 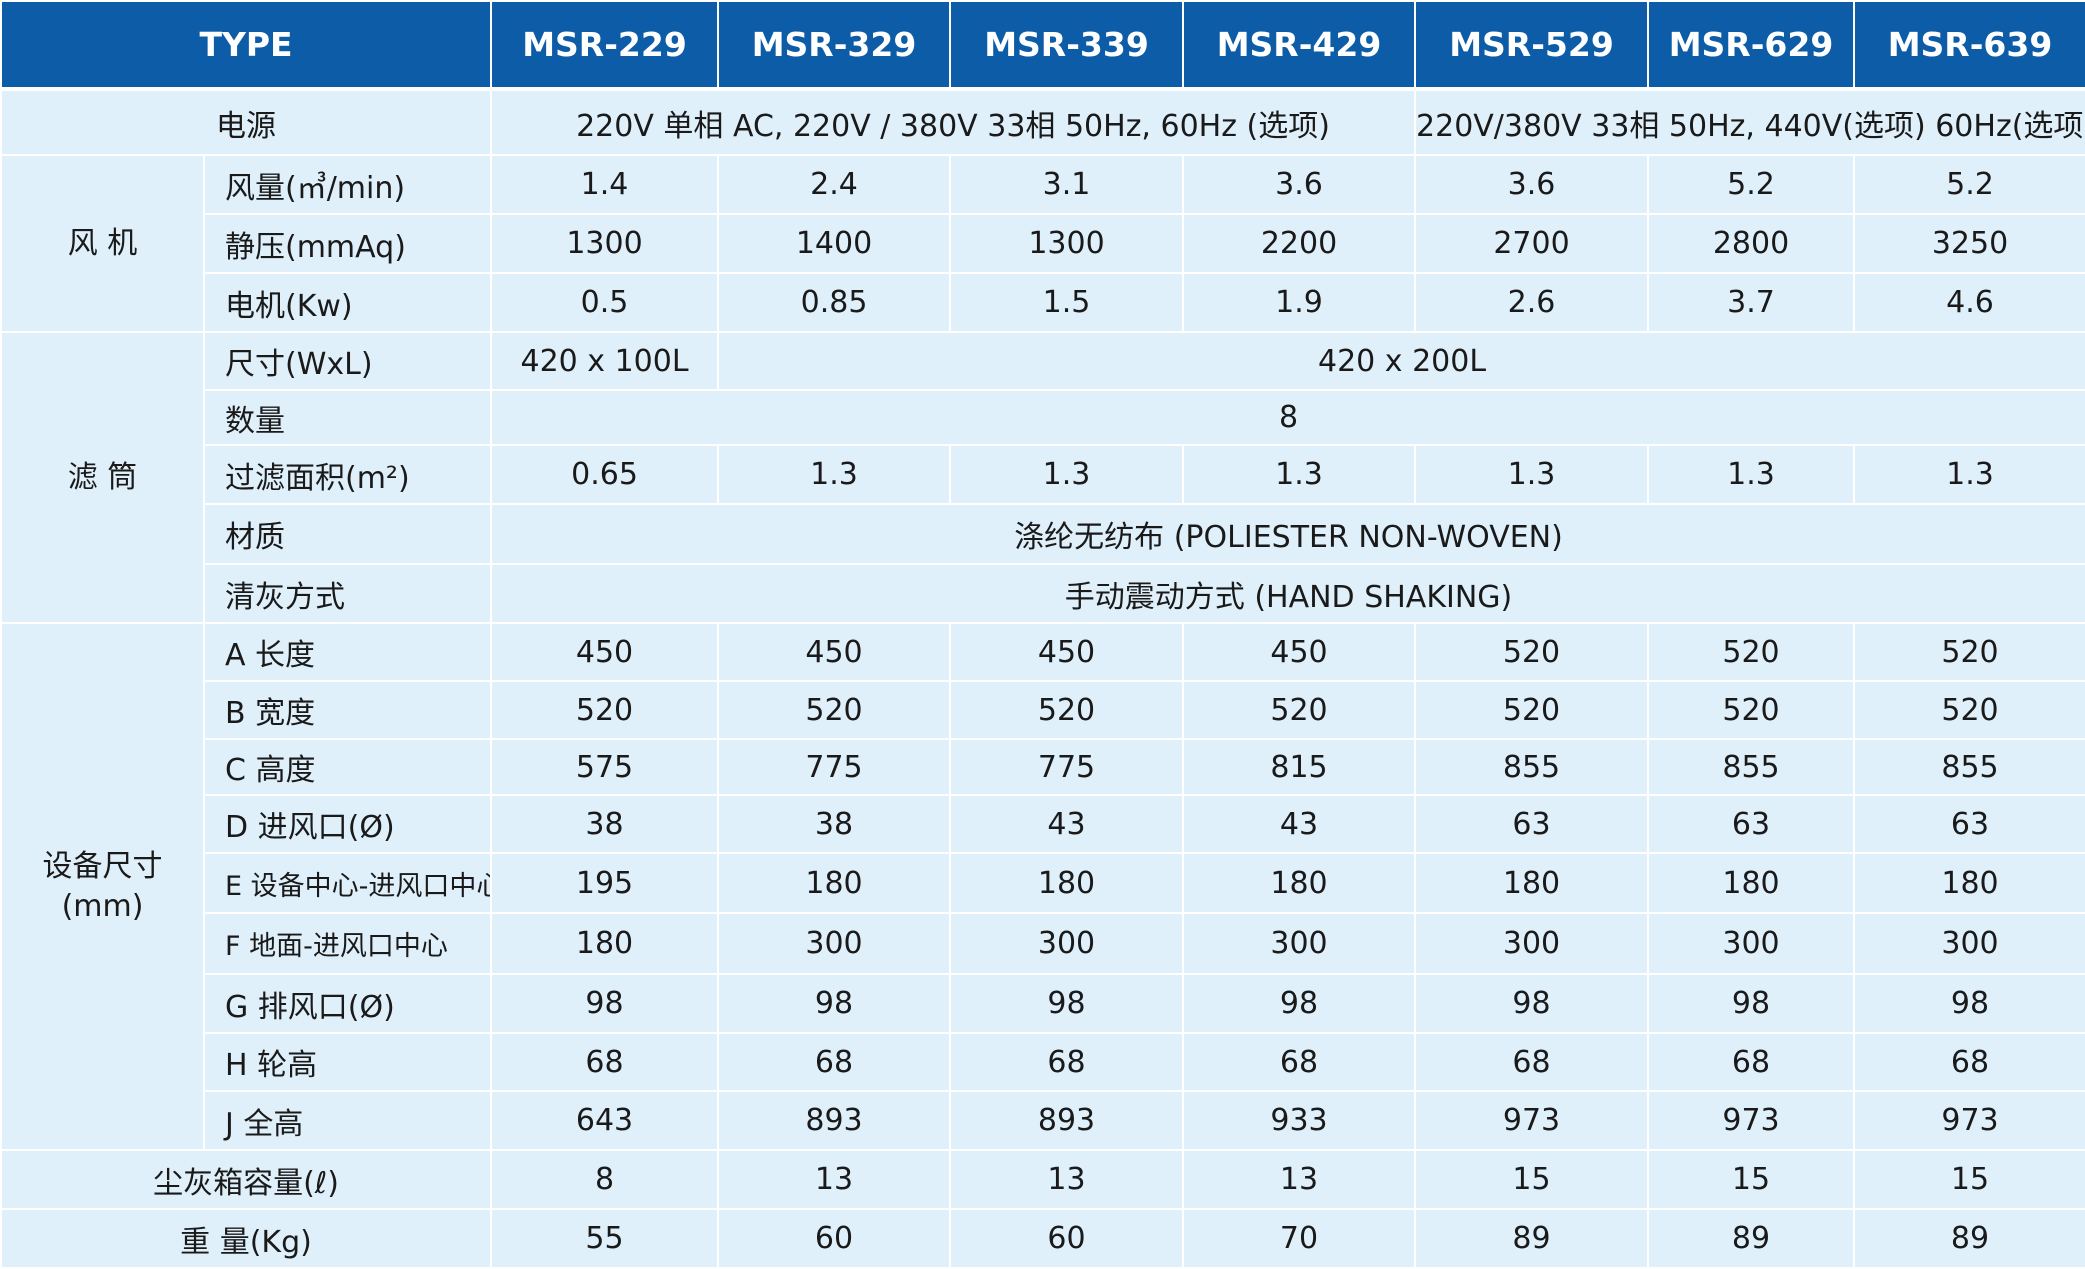 What do you see at coordinates (1043, 417) in the screenshot?
I see `filter-qty-row: 数量 8` at bounding box center [1043, 417].